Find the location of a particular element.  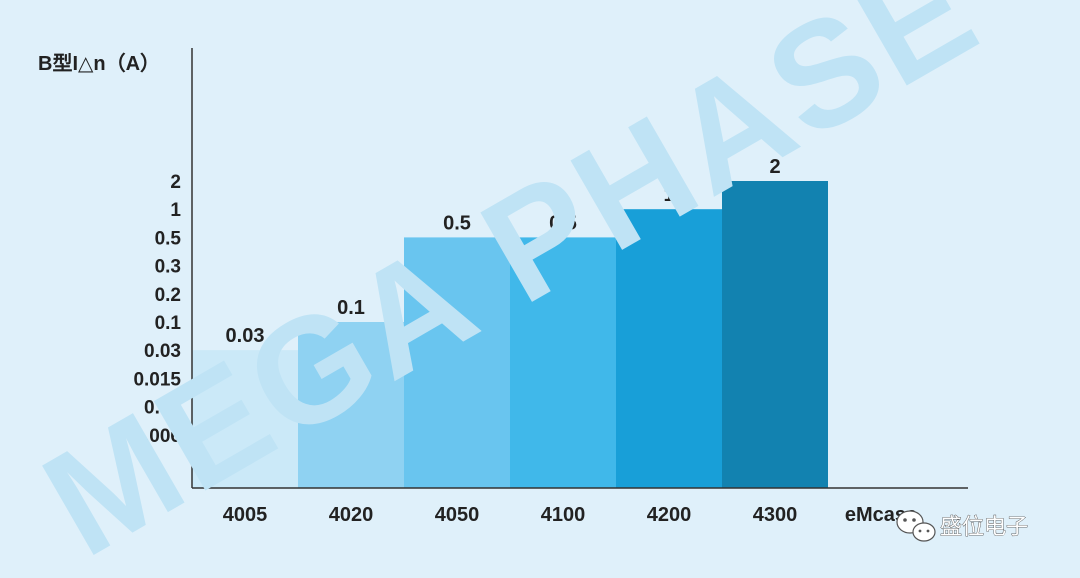

y-tick-label: 0.015 is located at coordinates (157, 379).